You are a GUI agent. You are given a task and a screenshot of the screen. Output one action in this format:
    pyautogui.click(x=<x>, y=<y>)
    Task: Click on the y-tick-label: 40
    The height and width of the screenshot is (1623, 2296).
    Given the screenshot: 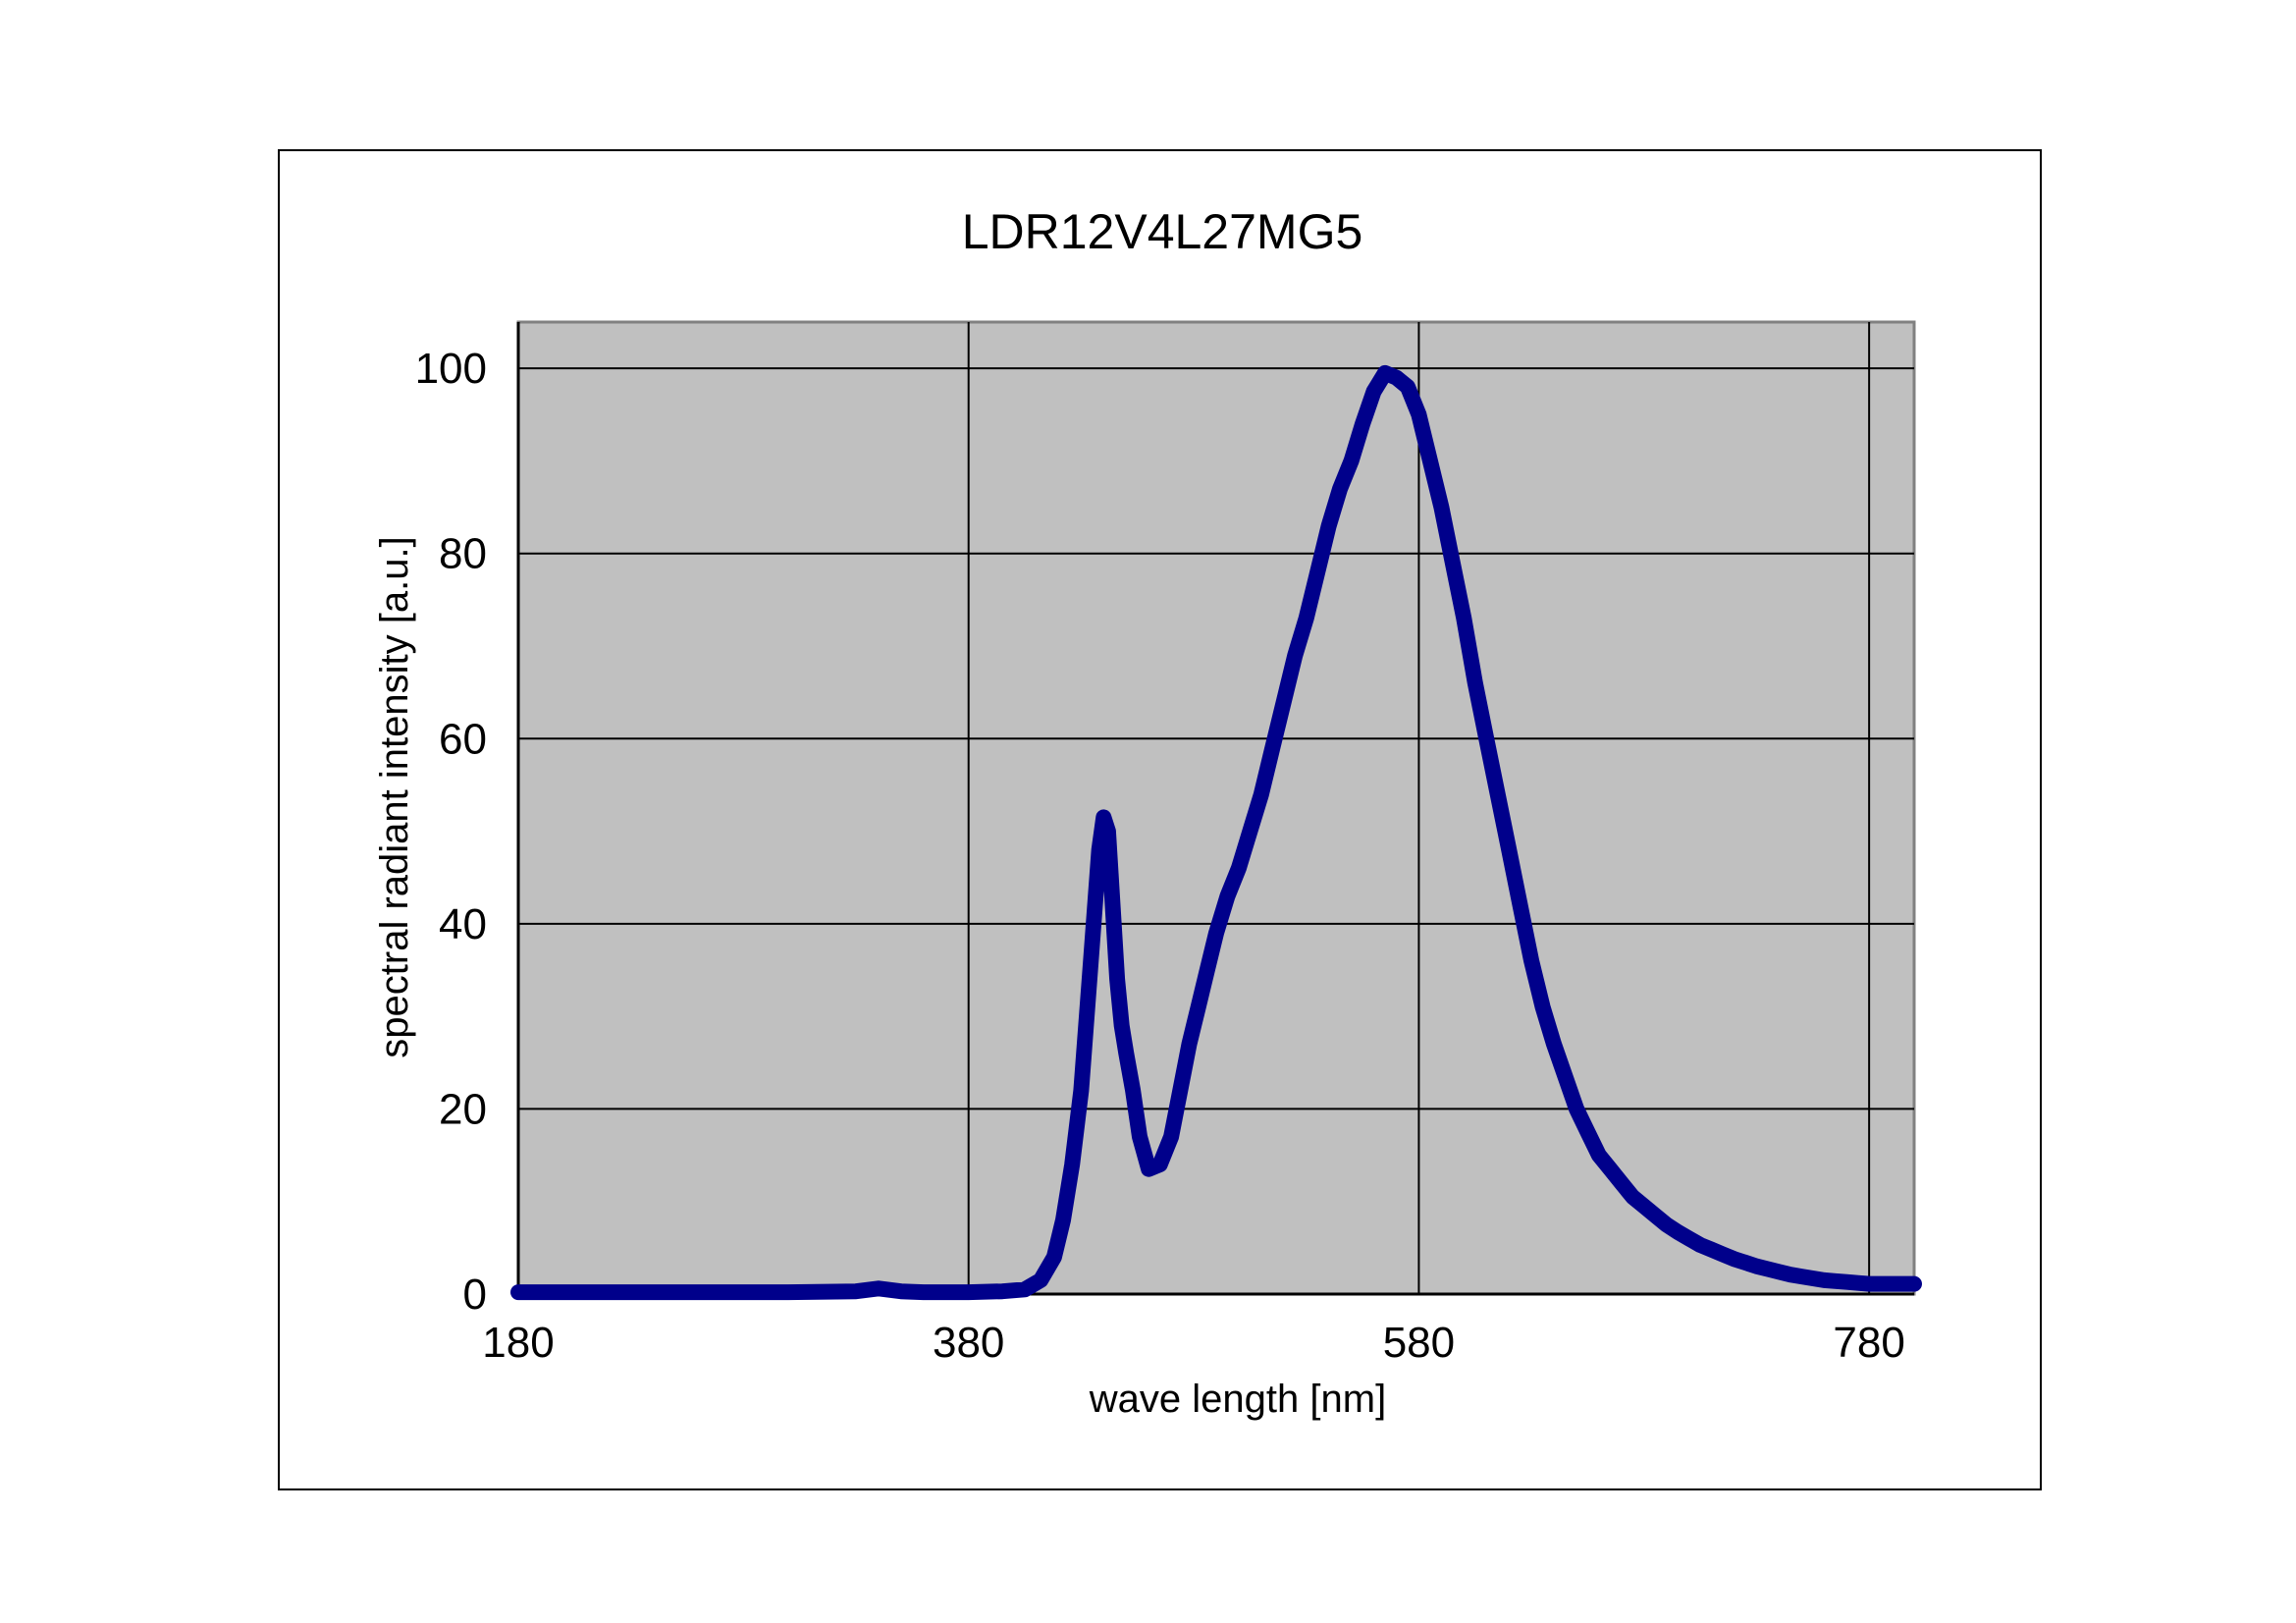 What is the action you would take?
    pyautogui.click(x=463, y=924)
    